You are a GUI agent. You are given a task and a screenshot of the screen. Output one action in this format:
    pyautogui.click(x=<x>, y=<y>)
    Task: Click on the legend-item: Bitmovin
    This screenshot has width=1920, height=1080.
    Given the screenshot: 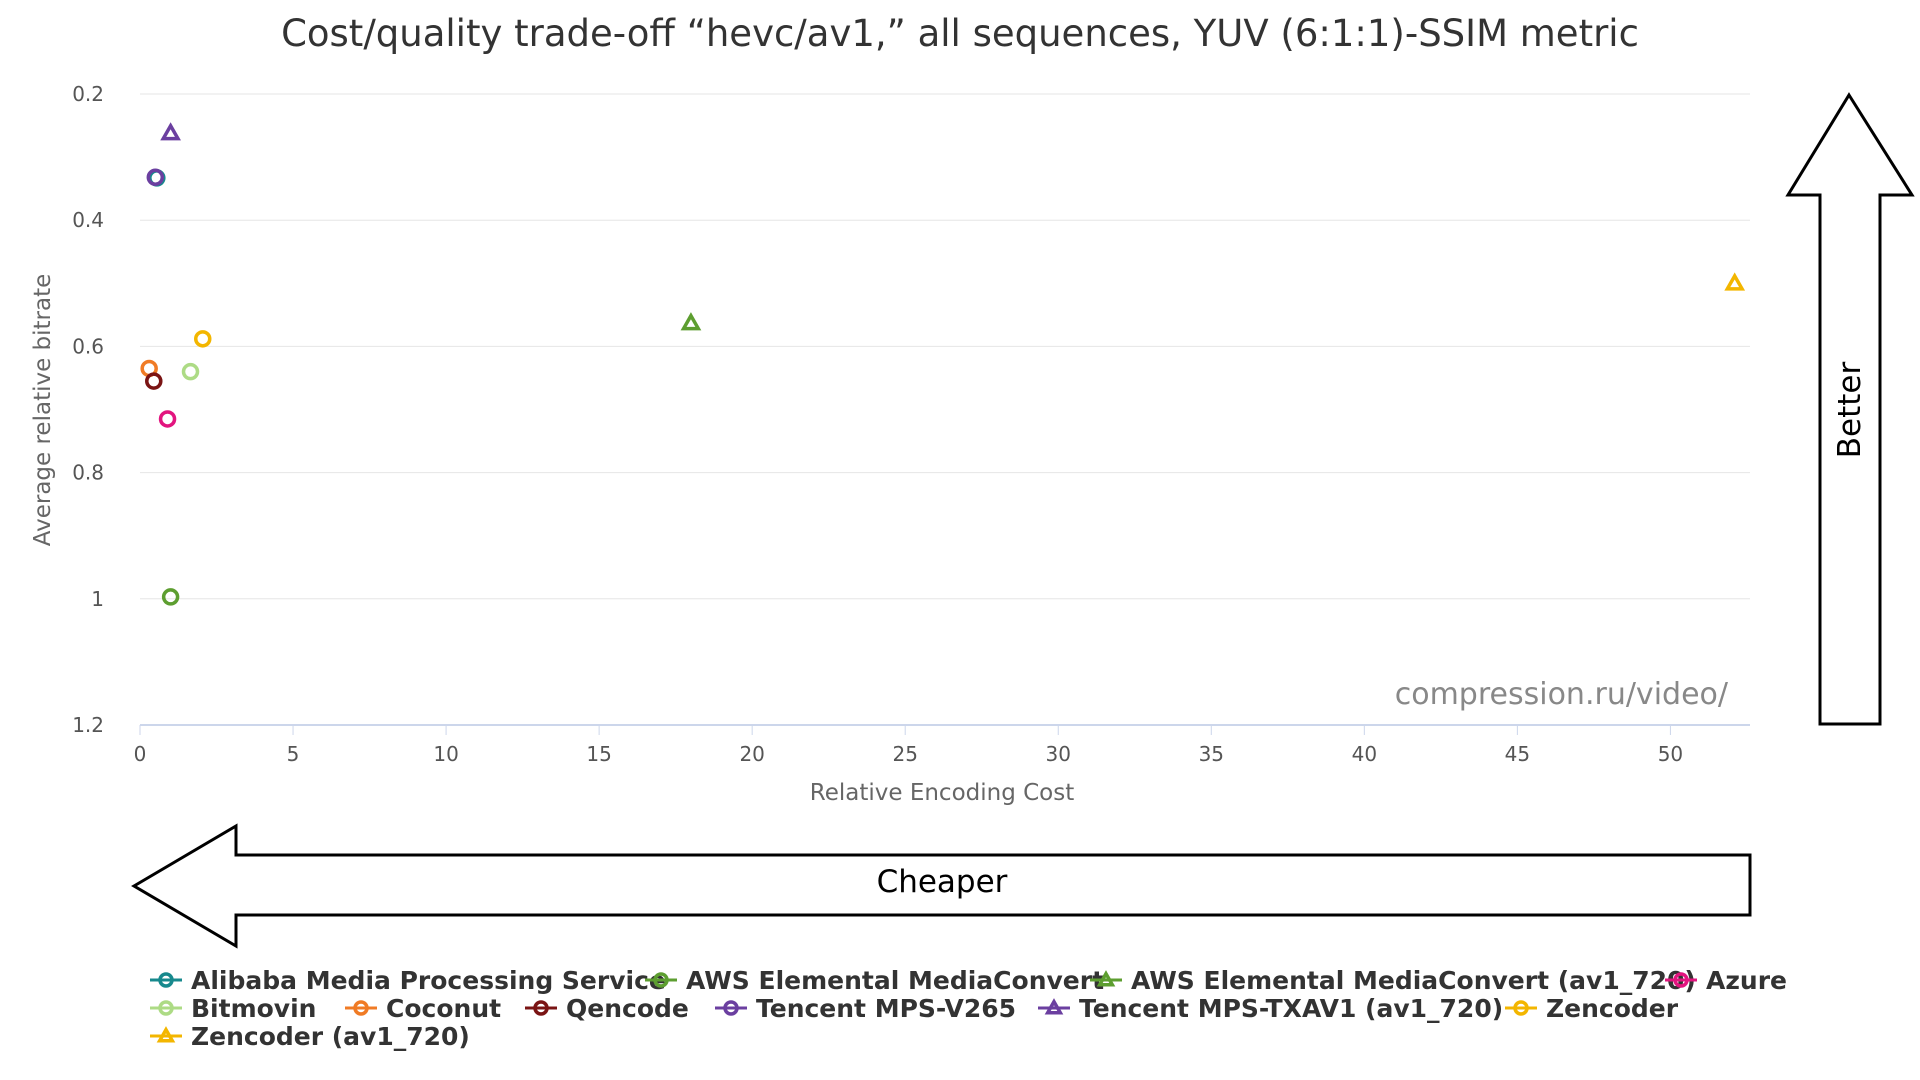 What is the action you would take?
    pyautogui.click(x=233, y=1008)
    